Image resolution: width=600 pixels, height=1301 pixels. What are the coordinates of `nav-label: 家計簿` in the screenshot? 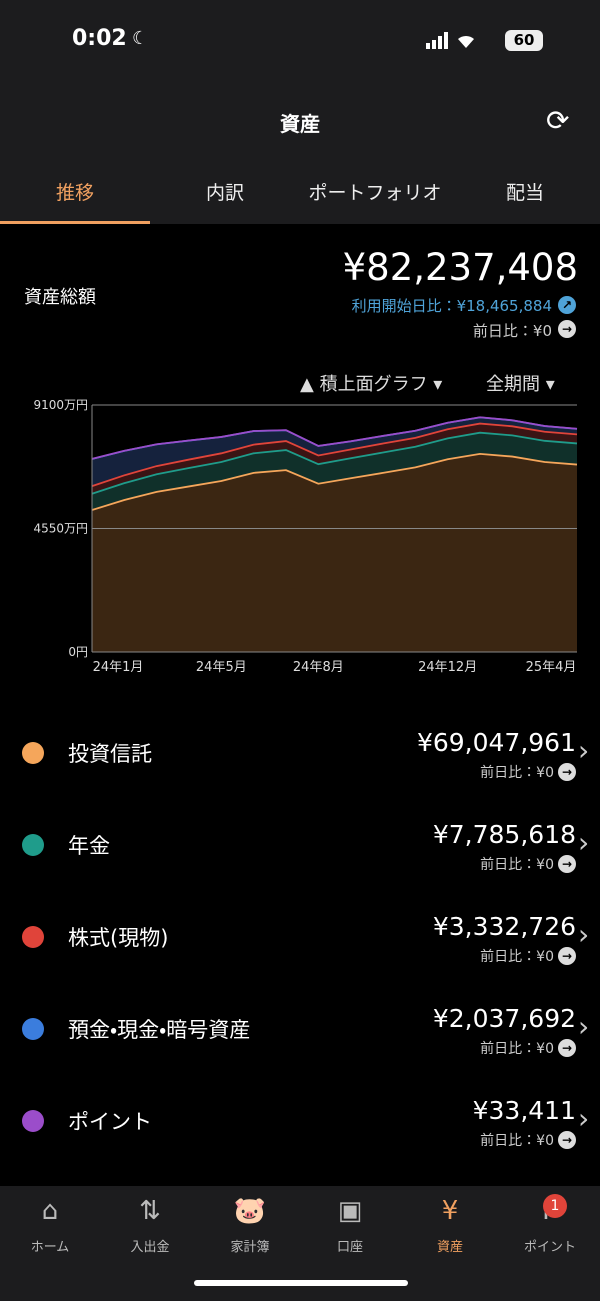 It's located at (250, 1247).